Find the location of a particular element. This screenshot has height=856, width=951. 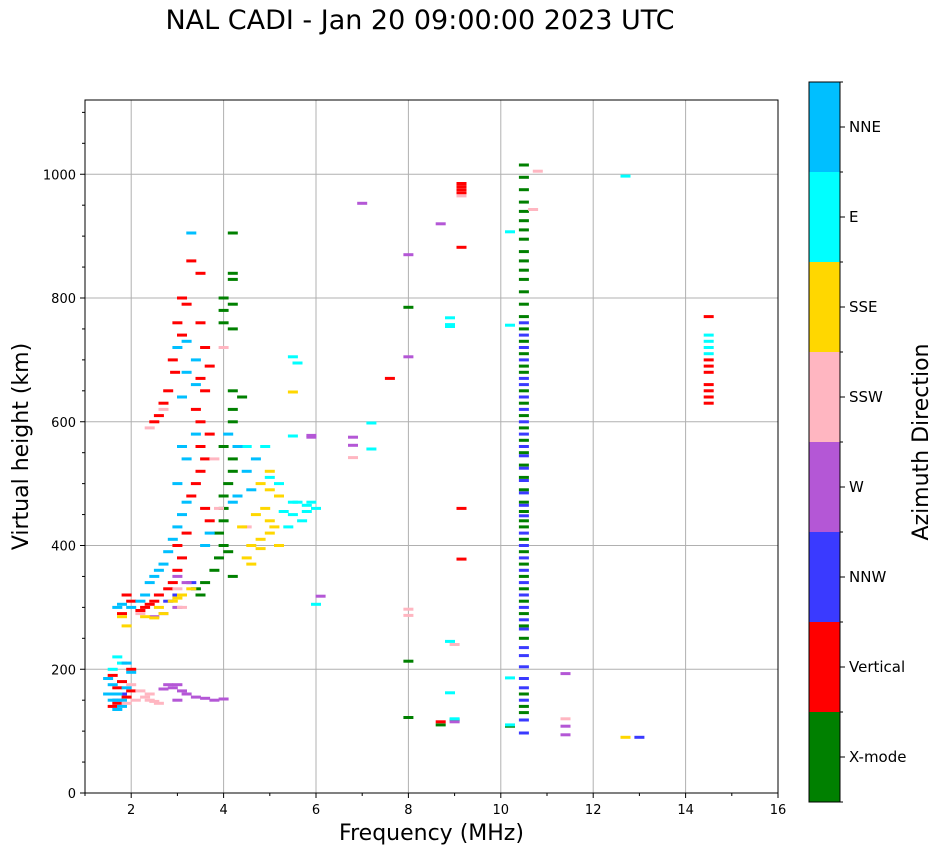

colorbar-segment is located at coordinates (824, 577).